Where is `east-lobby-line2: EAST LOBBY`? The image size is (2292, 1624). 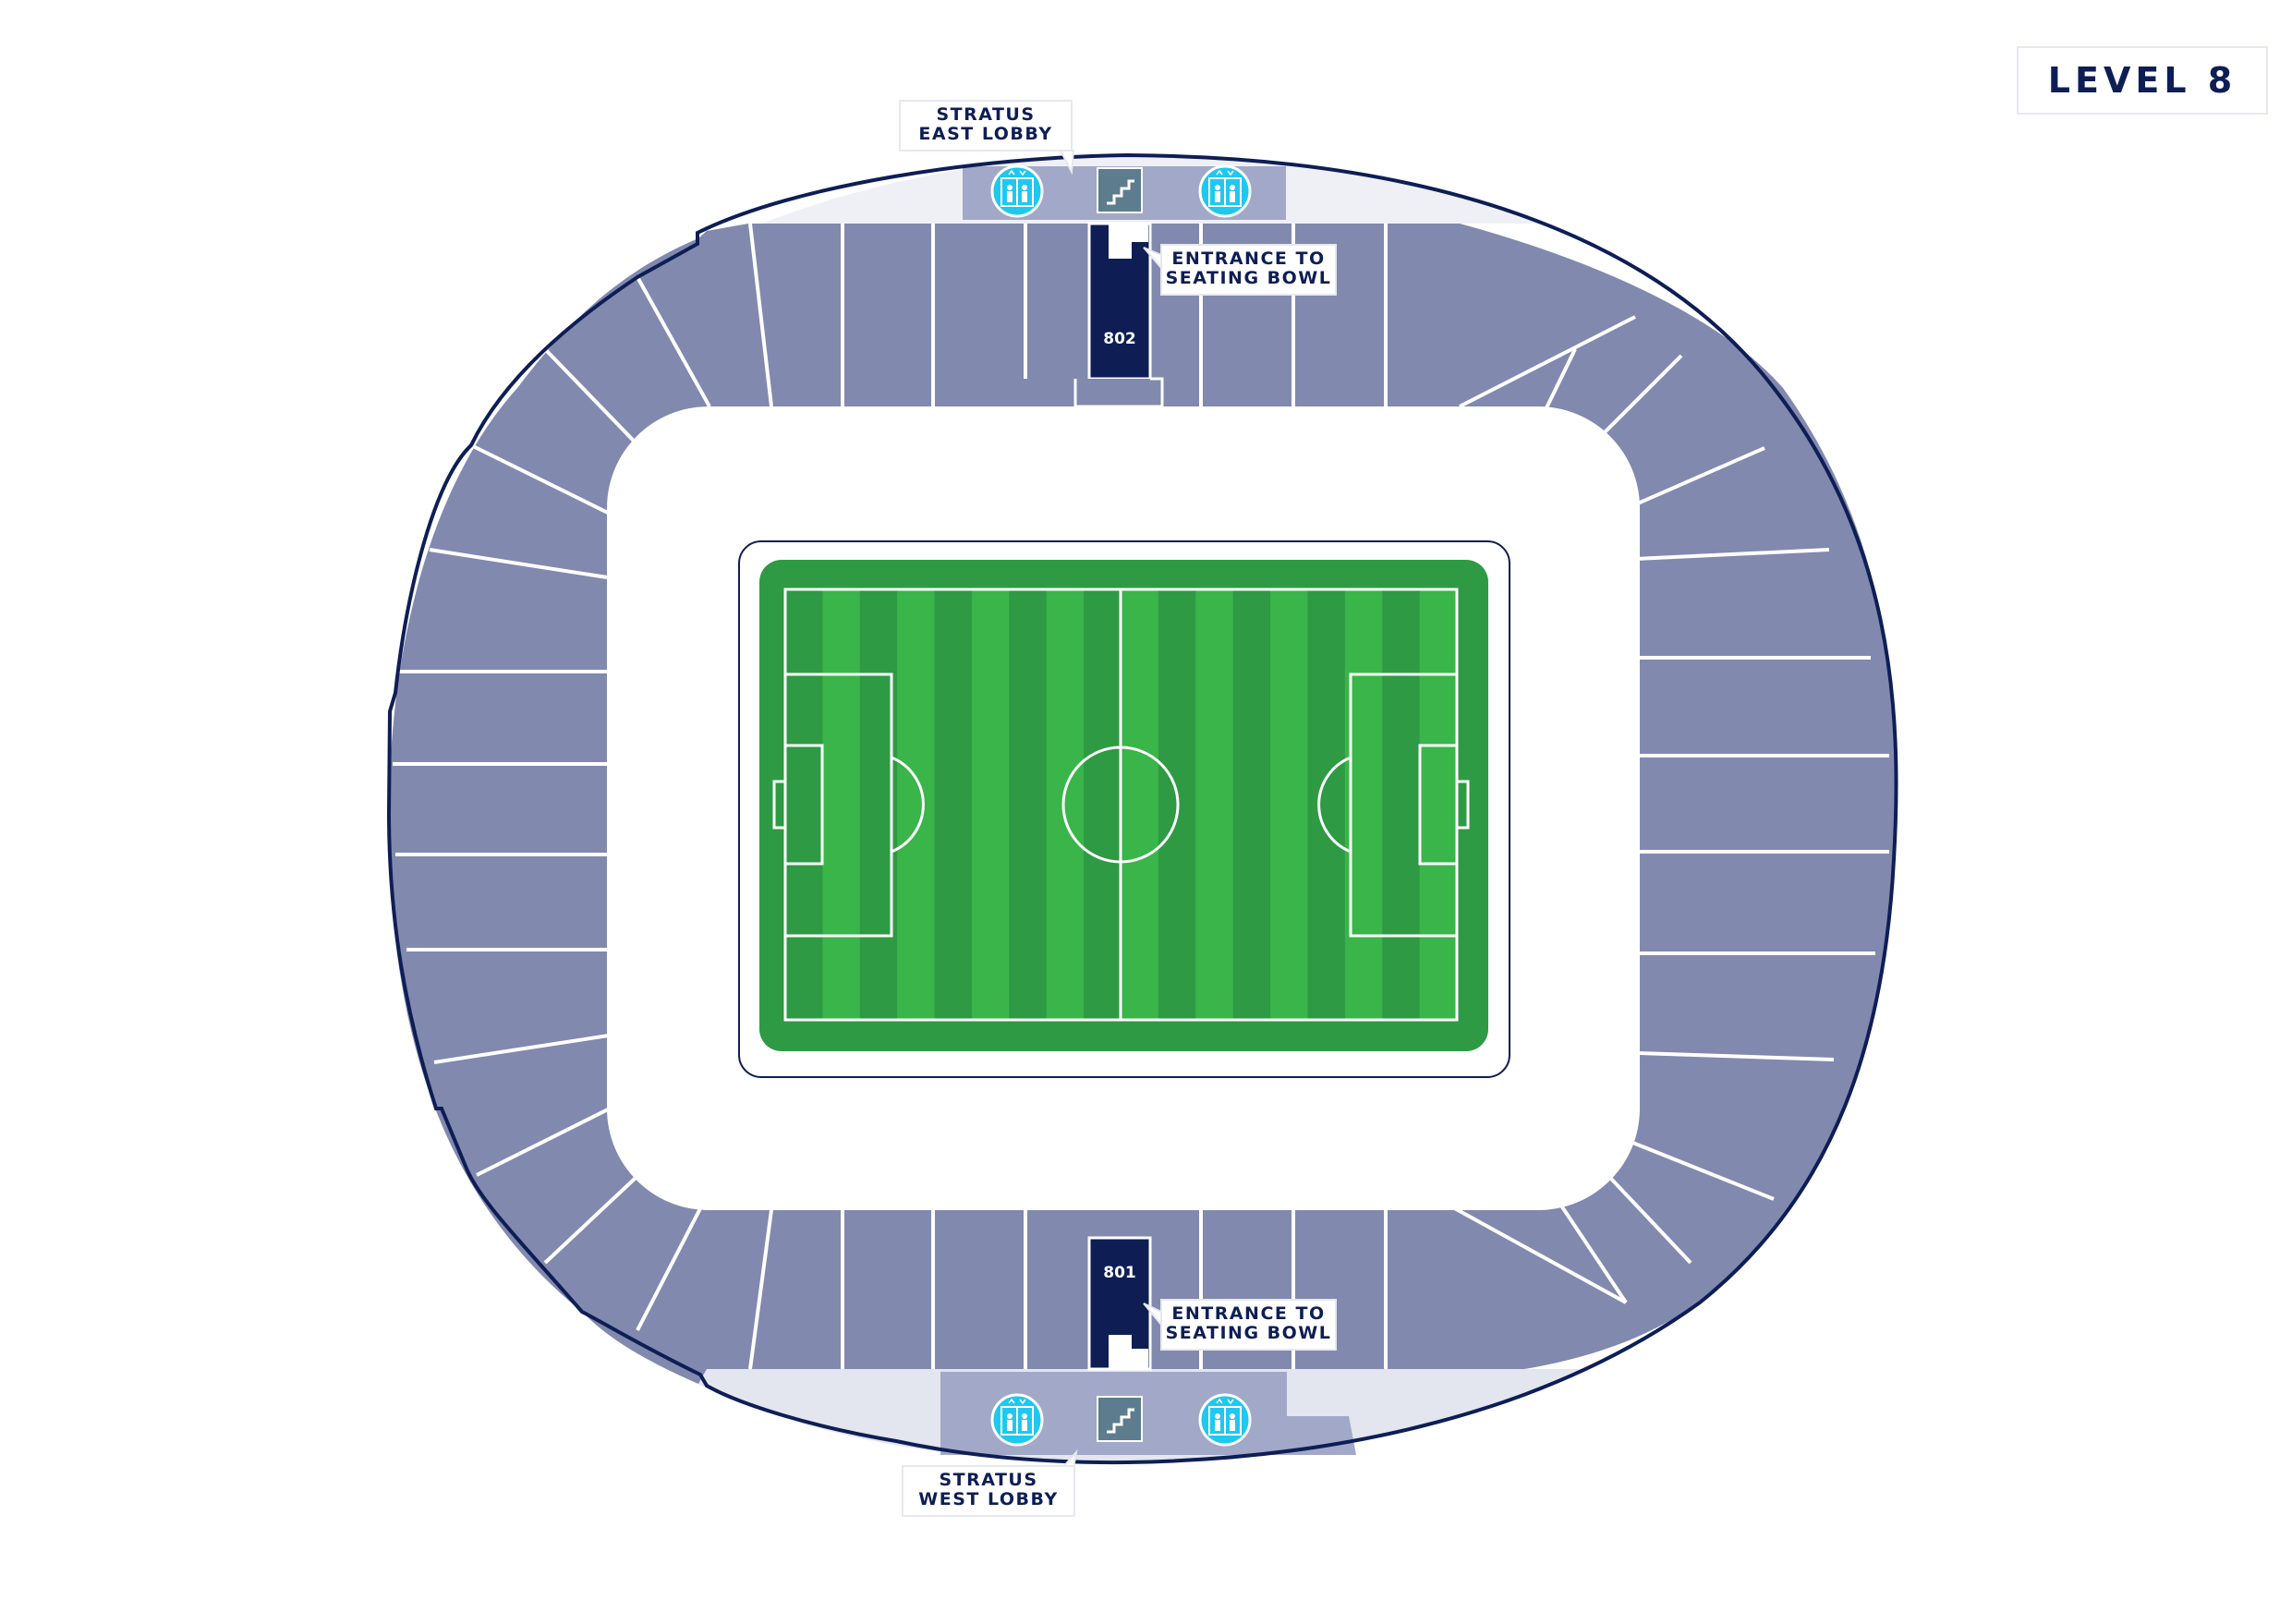
east-lobby-line2: EAST LOBBY is located at coordinates (985, 134).